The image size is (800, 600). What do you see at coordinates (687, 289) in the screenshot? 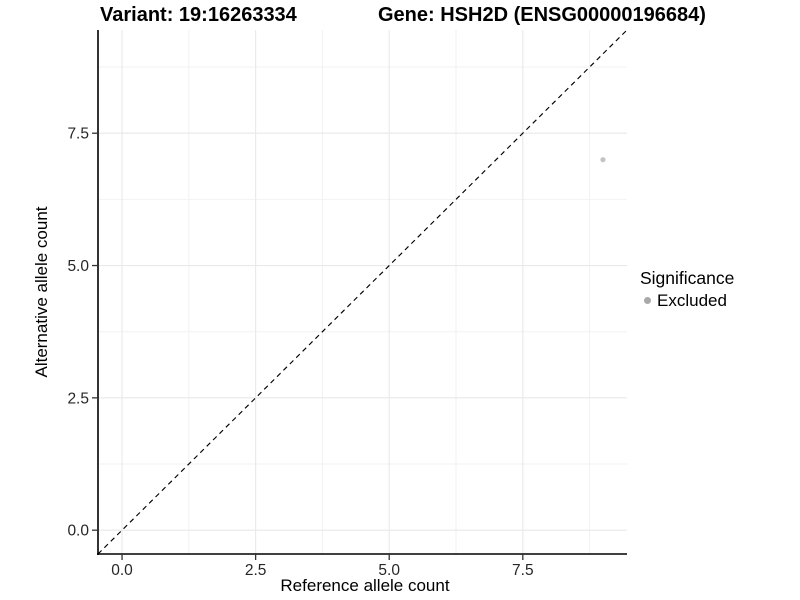
I see `legend: Significance Excluded` at bounding box center [687, 289].